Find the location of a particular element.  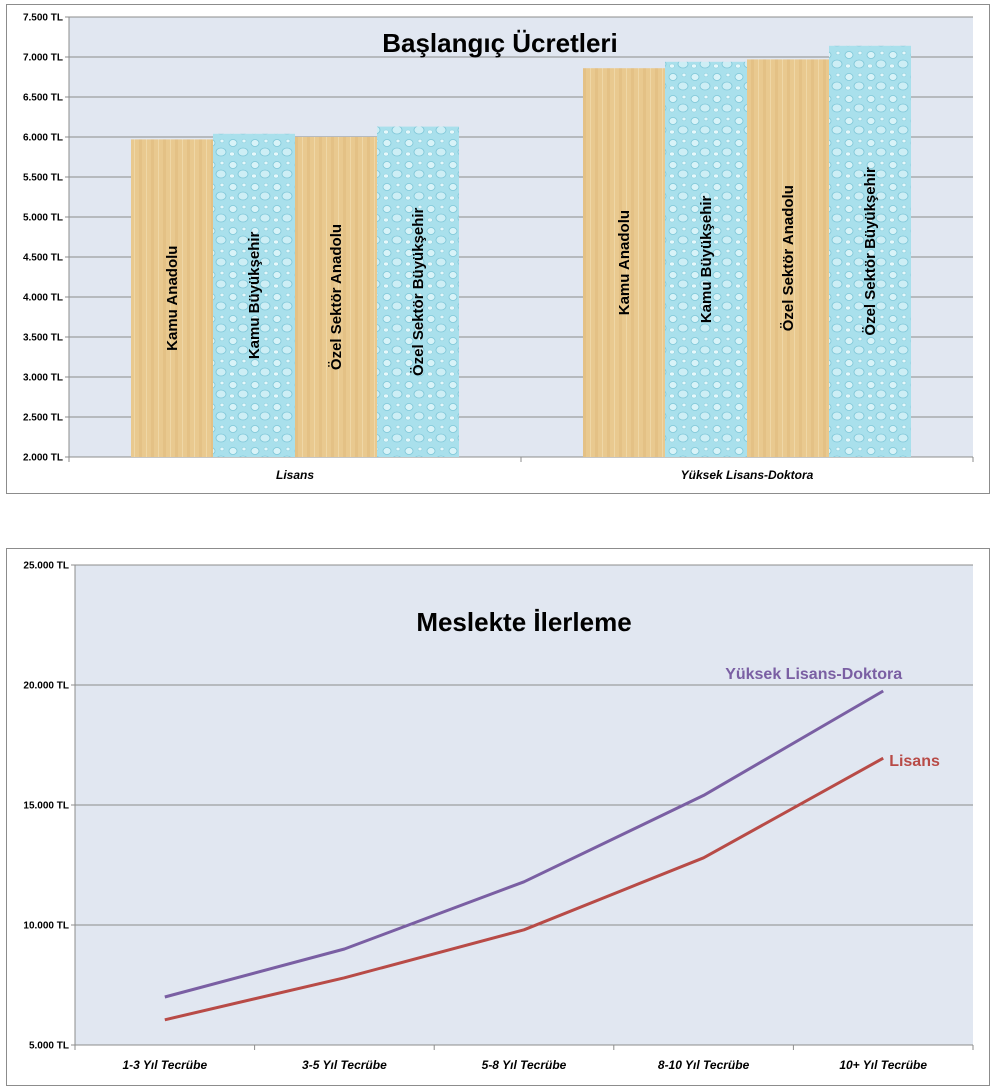

y-tick-label: 15.000 TL is located at coordinates (46, 806).